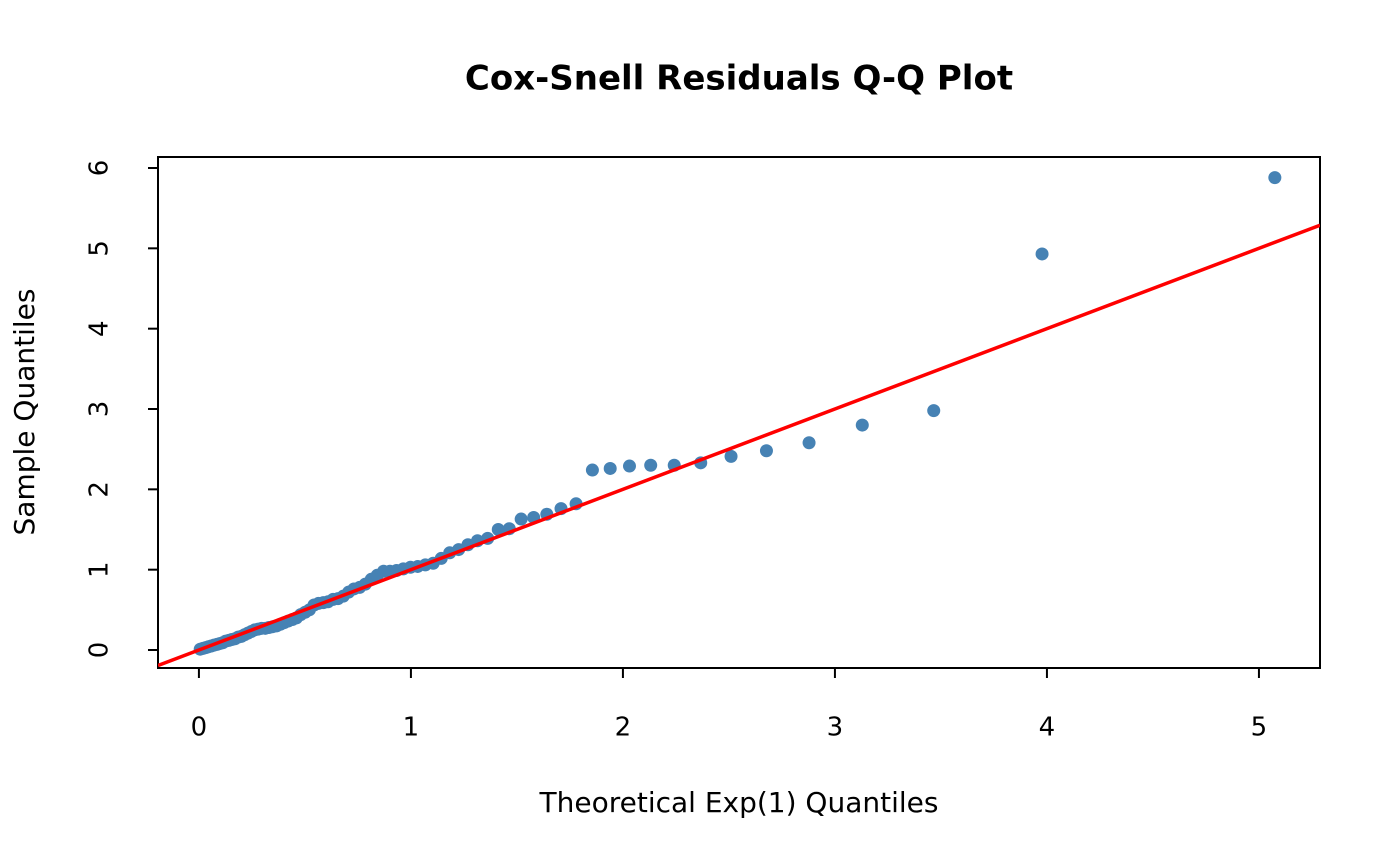 This screenshot has width=1400, height=865. What do you see at coordinates (739, 802) in the screenshot?
I see `x-axis-title: Theoretical Exp(1) Quantiles` at bounding box center [739, 802].